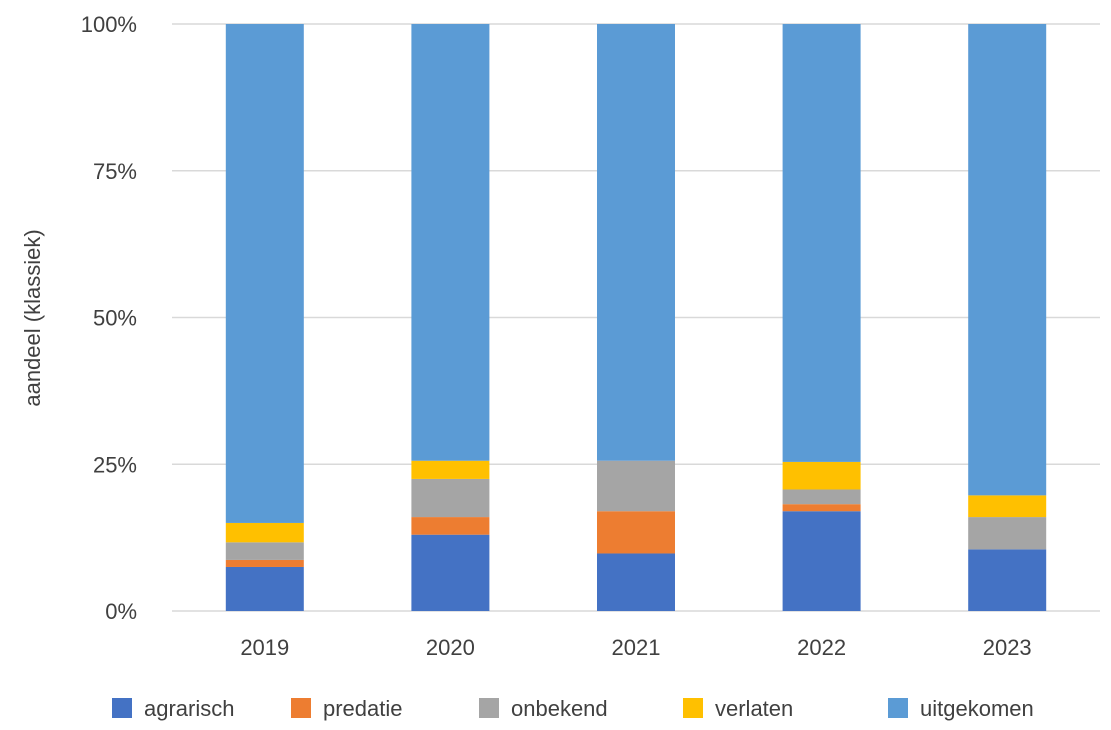 The image size is (1111, 730). Describe the element at coordinates (121, 611) in the screenshot. I see `y-tick-label: 0%` at that location.